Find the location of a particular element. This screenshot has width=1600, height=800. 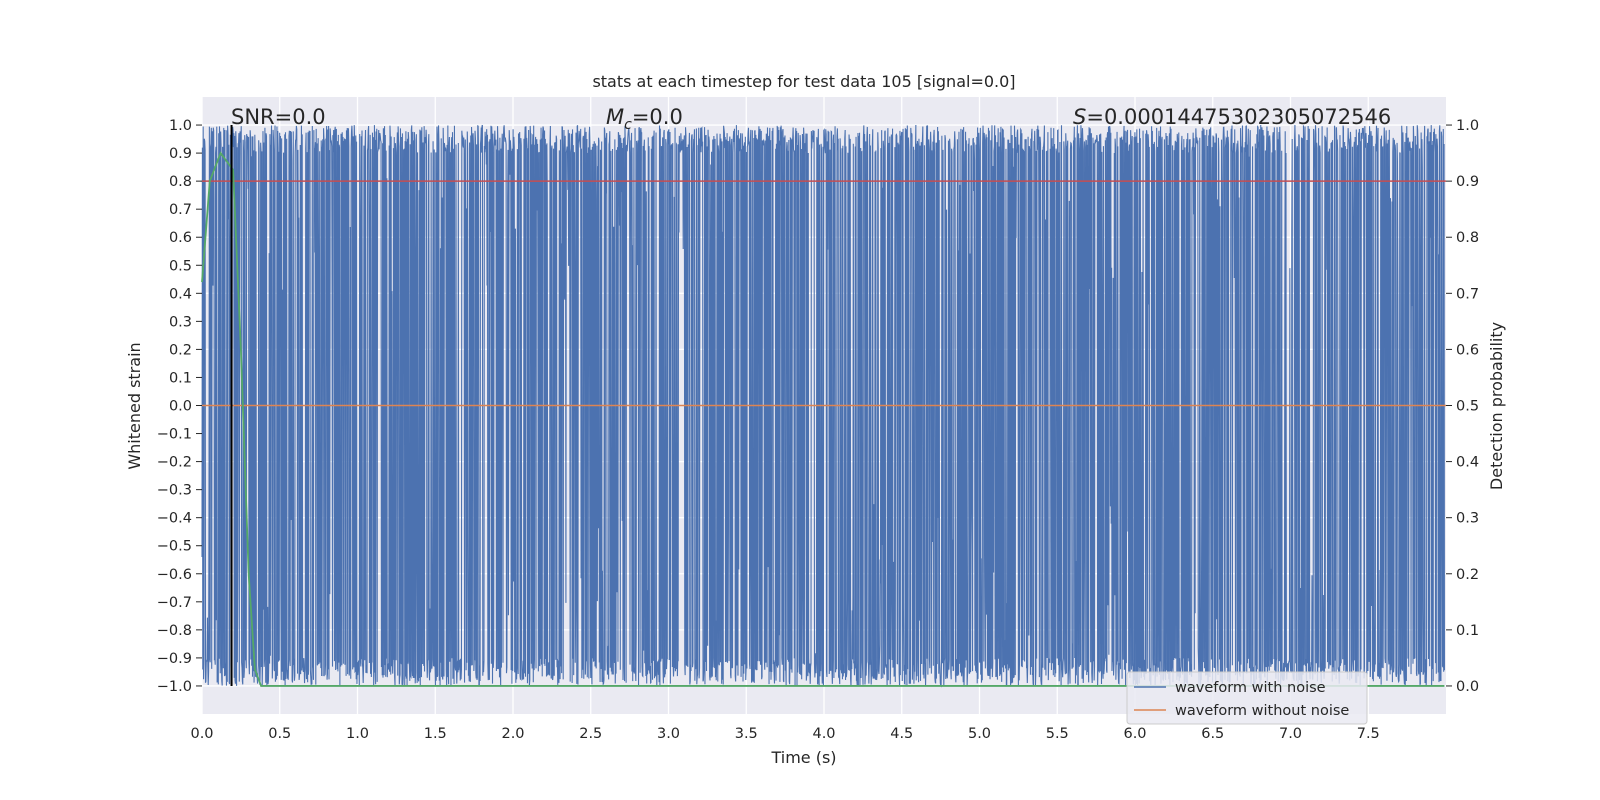

y-right-tick-label: 0.9 is located at coordinates (1467, 182).